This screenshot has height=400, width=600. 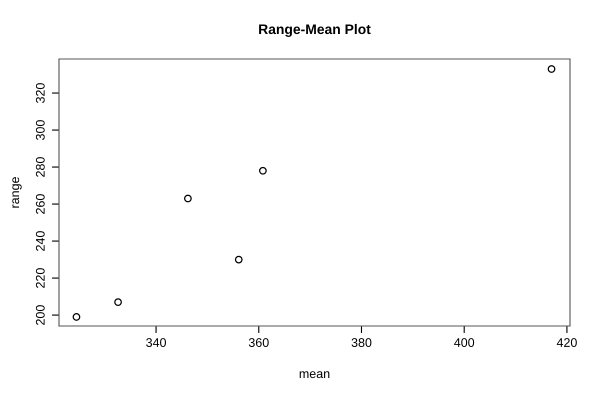 I want to click on y-tick-label: 320, so click(x=40, y=93).